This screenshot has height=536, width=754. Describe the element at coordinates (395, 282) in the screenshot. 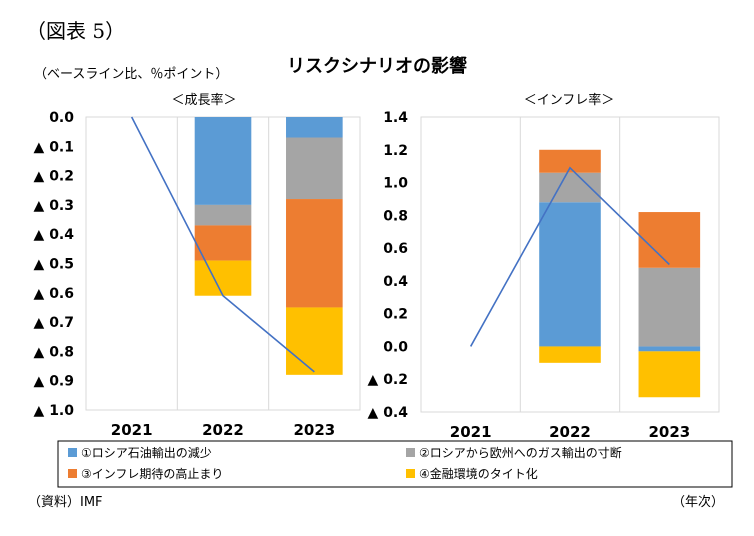

I see `inflation-y-tick-label: 0.4` at that location.